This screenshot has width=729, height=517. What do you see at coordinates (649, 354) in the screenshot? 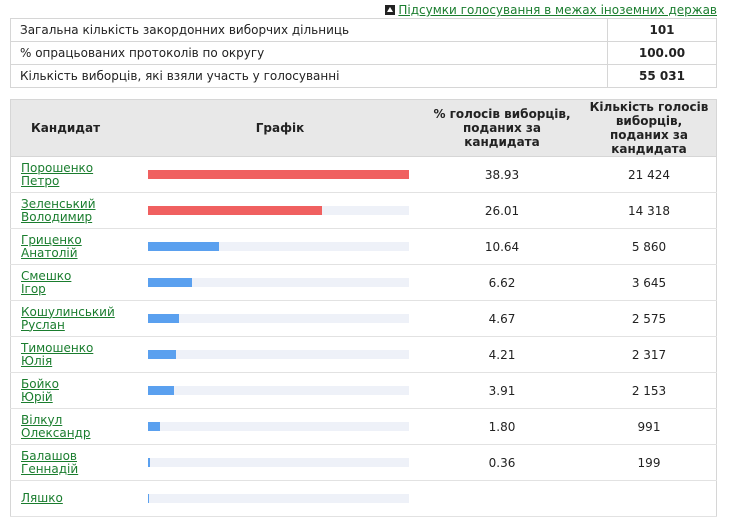
I see `votes-cell: 2 317` at bounding box center [649, 354].